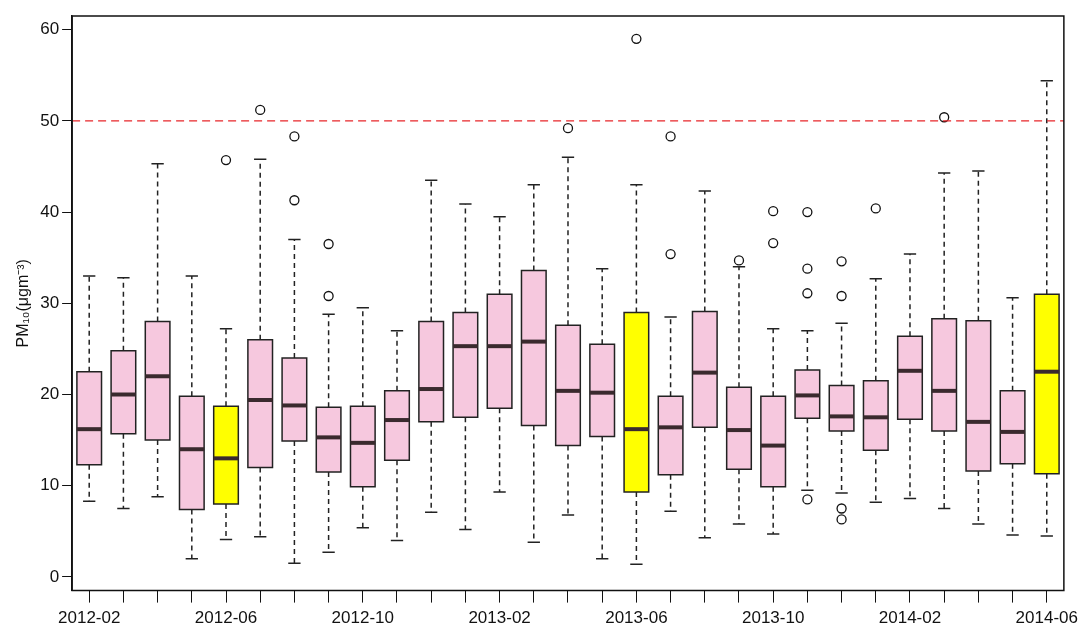 Image resolution: width=1084 pixels, height=639 pixels. Describe the element at coordinates (54, 576) in the screenshot. I see `y-tick-label: 0` at that location.